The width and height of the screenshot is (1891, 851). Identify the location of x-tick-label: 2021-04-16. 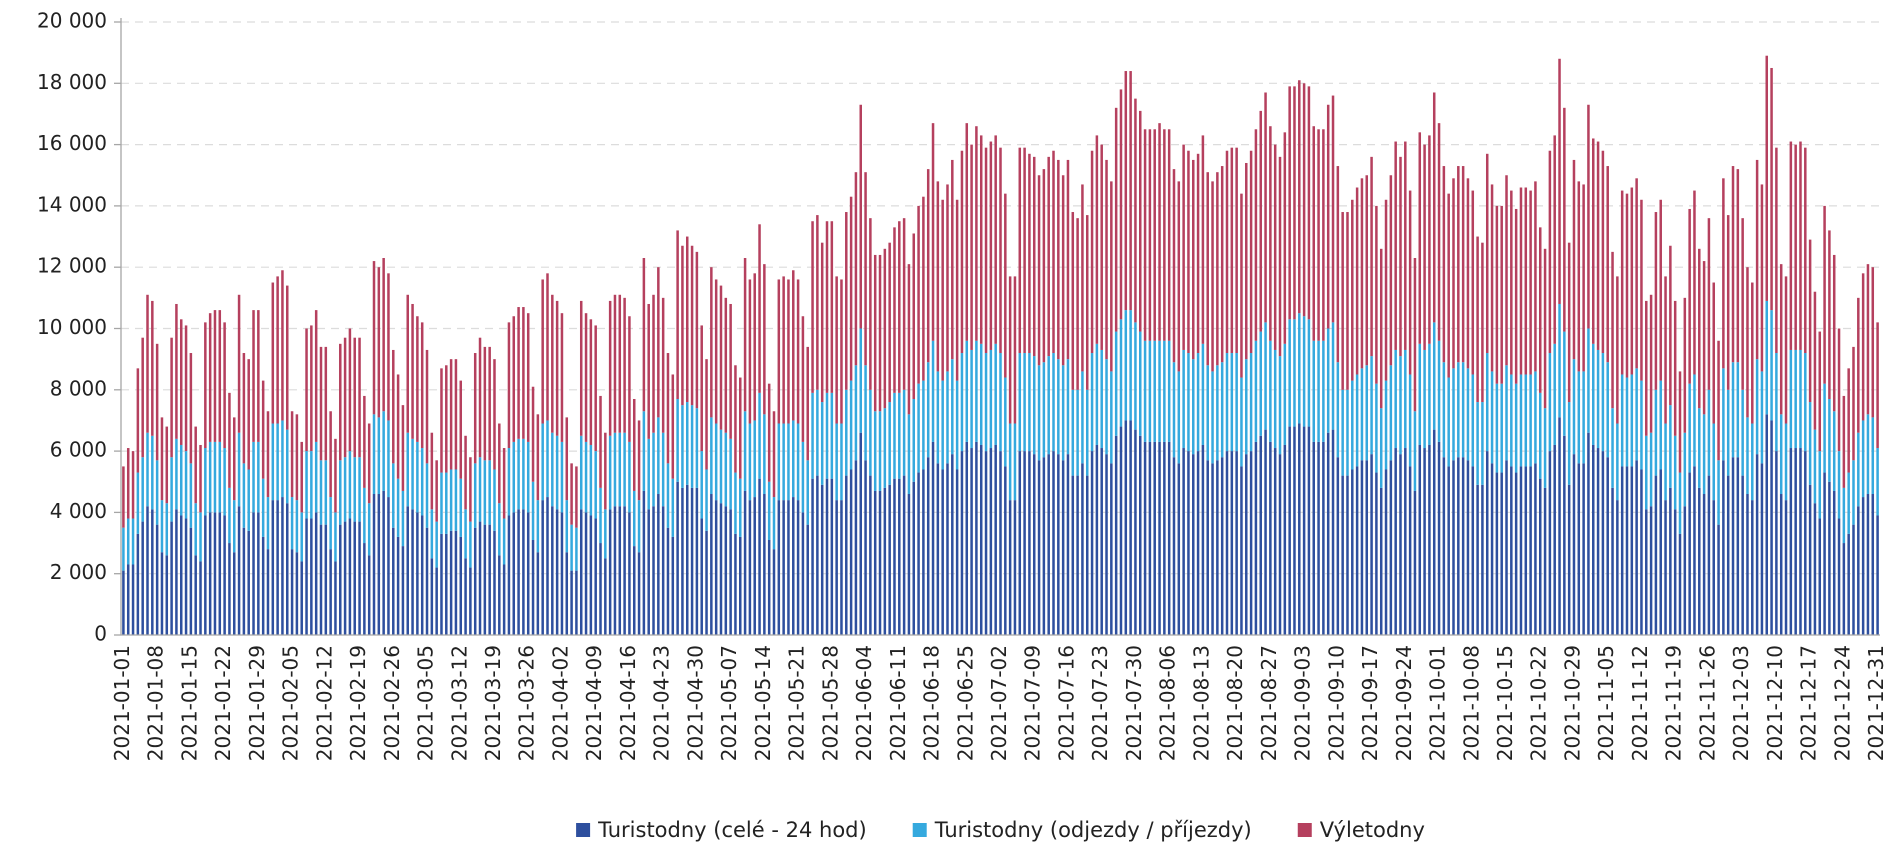
(628, 703).